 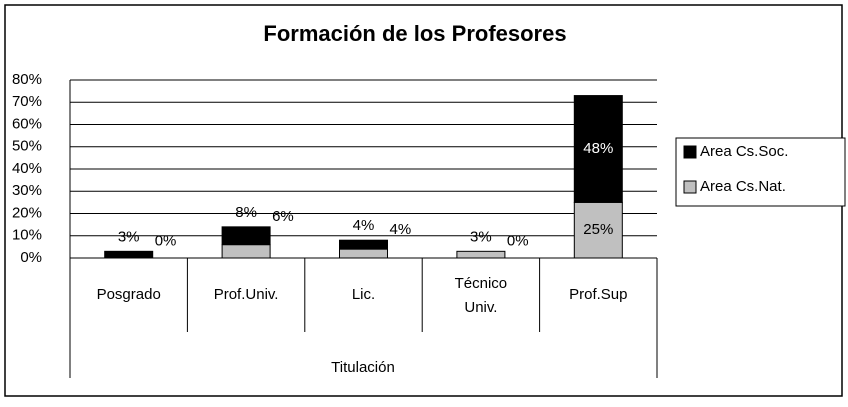 I want to click on y-tick-label: 10%, so click(x=27, y=235).